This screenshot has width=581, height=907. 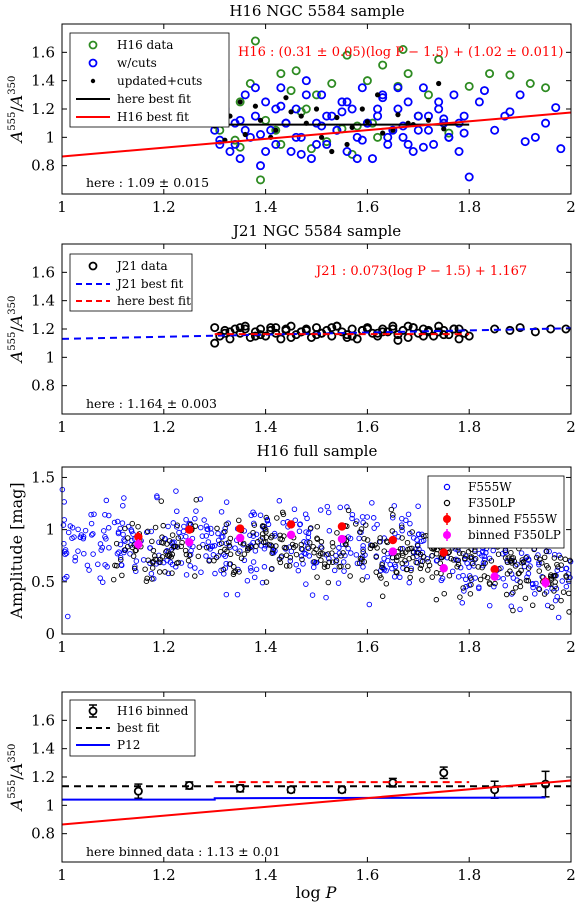 I want to click on legend-p12: P12, so click(x=128, y=745).